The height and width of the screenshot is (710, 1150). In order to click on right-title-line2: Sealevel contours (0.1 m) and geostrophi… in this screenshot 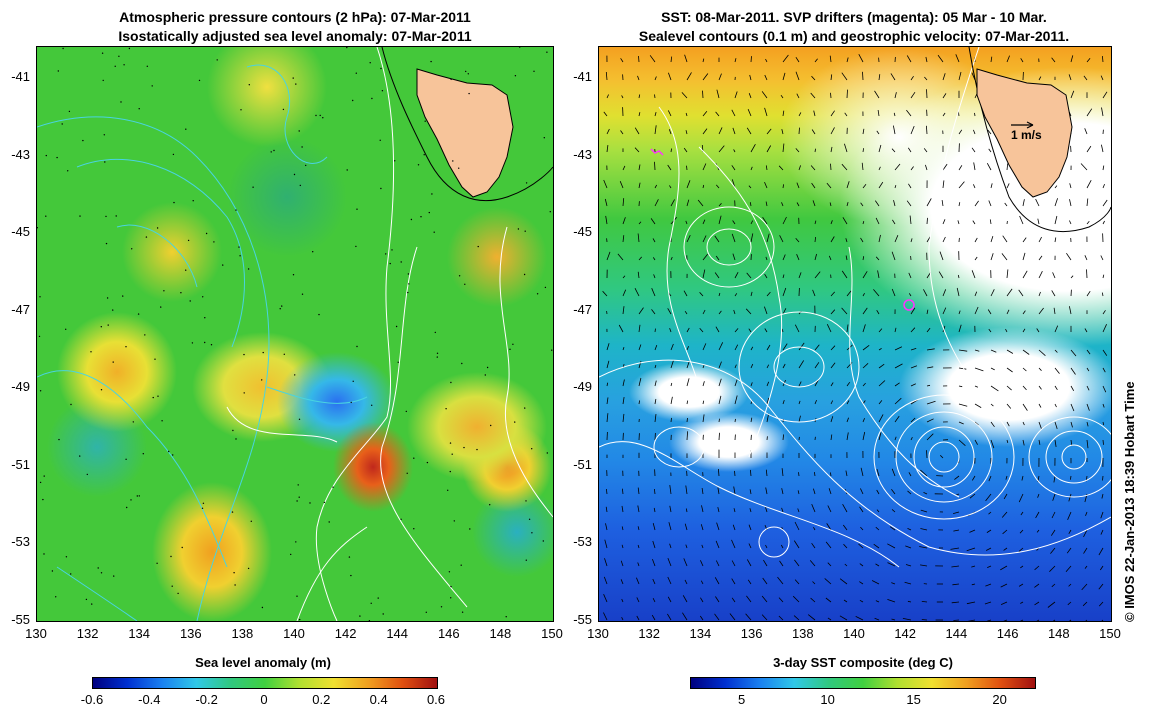, I will do `click(854, 36)`.